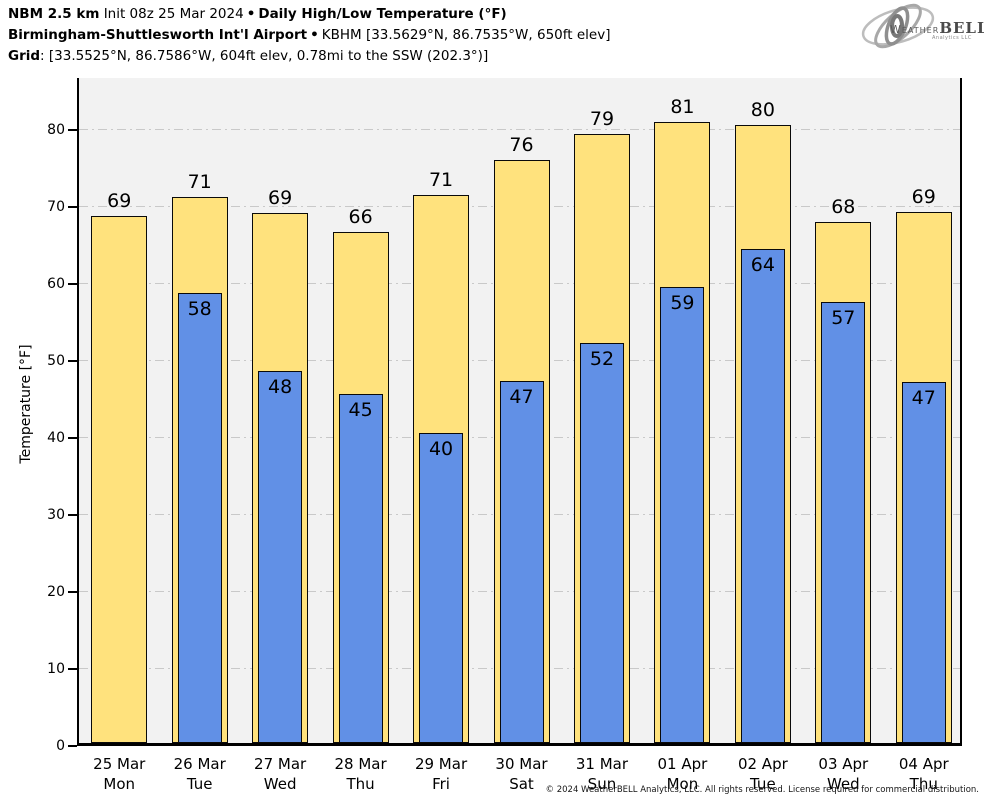 The image size is (984, 808). I want to click on x-tick-date: 31 Mar, so click(602, 764).